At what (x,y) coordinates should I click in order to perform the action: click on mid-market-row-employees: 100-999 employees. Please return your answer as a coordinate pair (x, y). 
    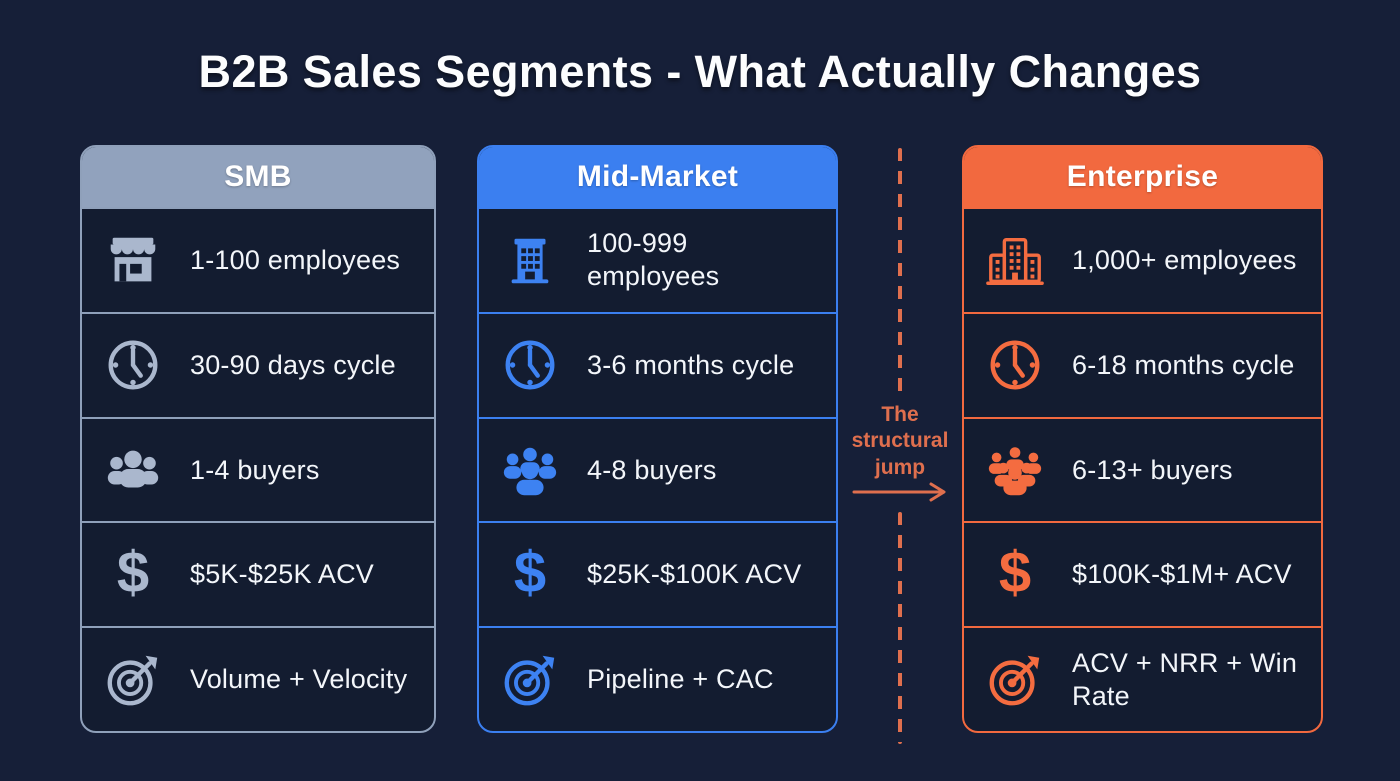
    Looking at the image, I should click on (657, 259).